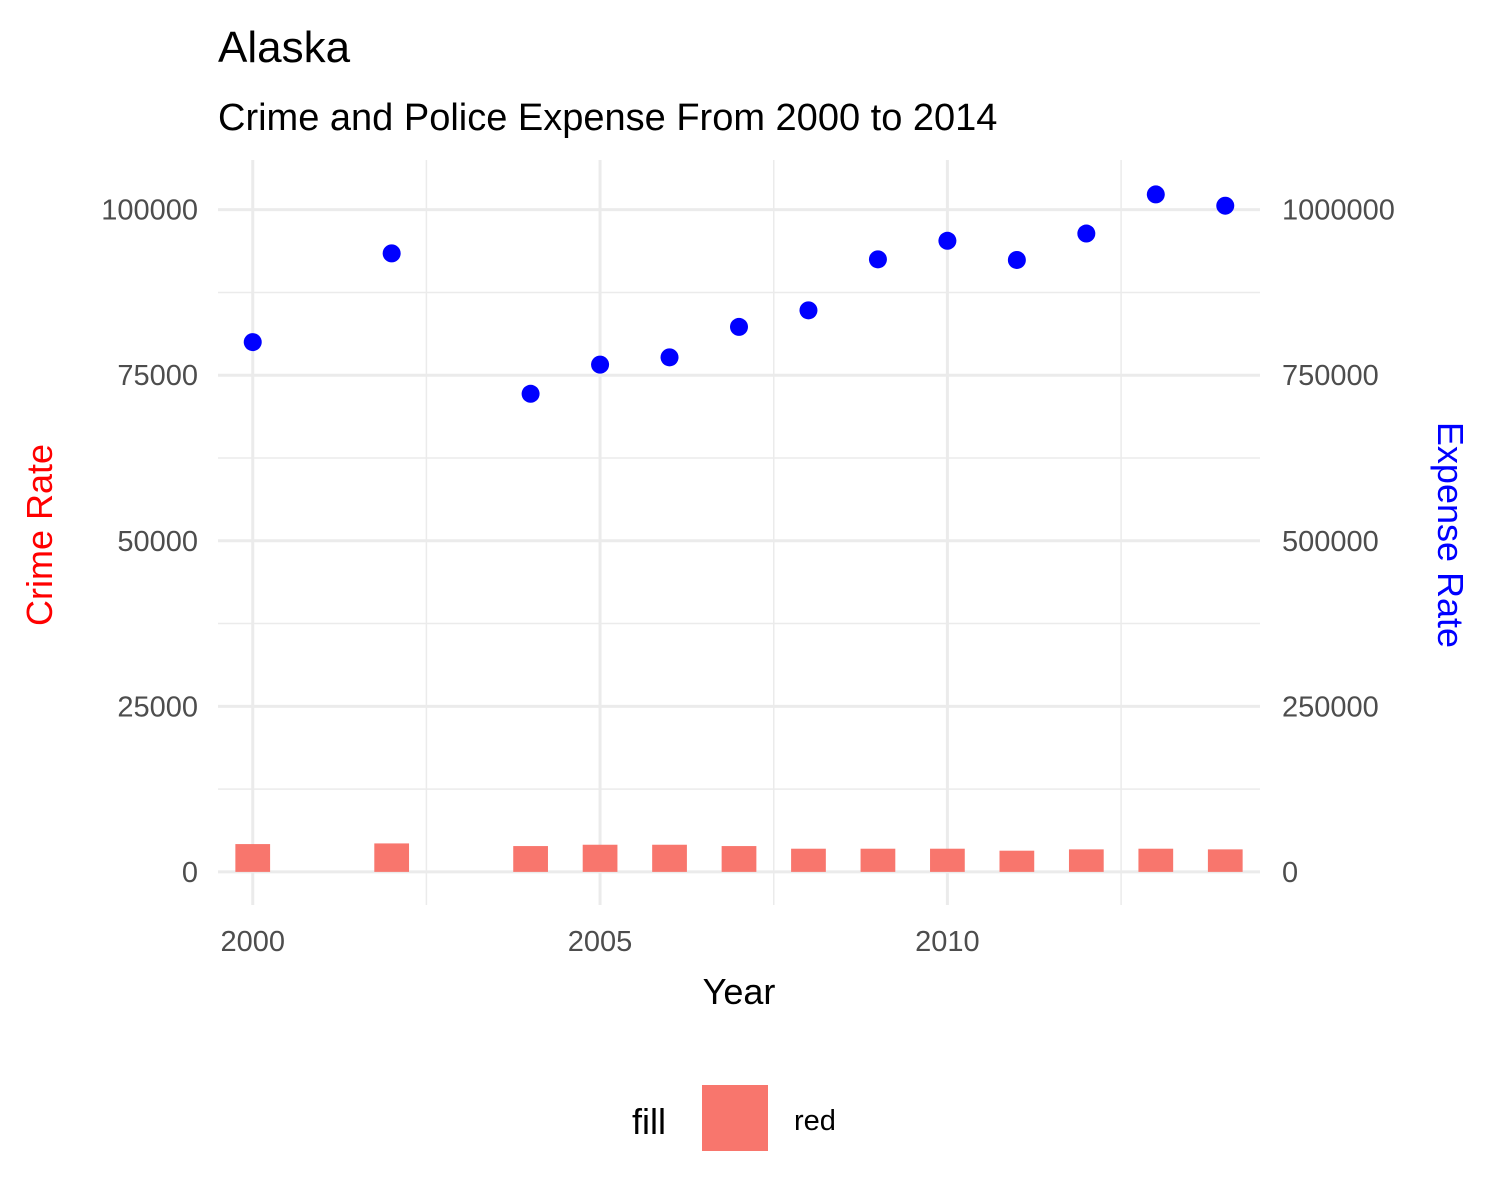  I want to click on point-2004, so click(530, 393).